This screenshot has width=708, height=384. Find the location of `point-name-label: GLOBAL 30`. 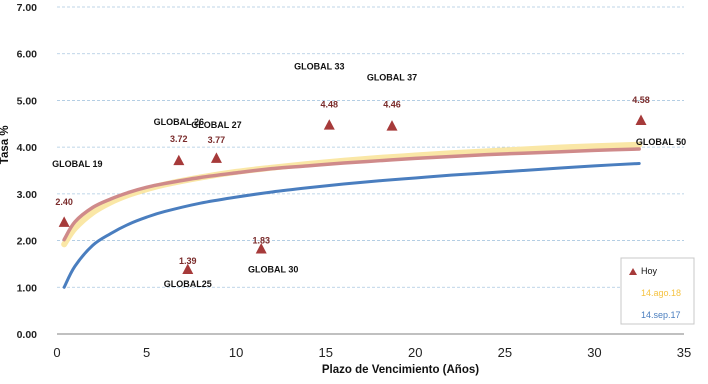

point-name-label: GLOBAL 30 is located at coordinates (273, 270).